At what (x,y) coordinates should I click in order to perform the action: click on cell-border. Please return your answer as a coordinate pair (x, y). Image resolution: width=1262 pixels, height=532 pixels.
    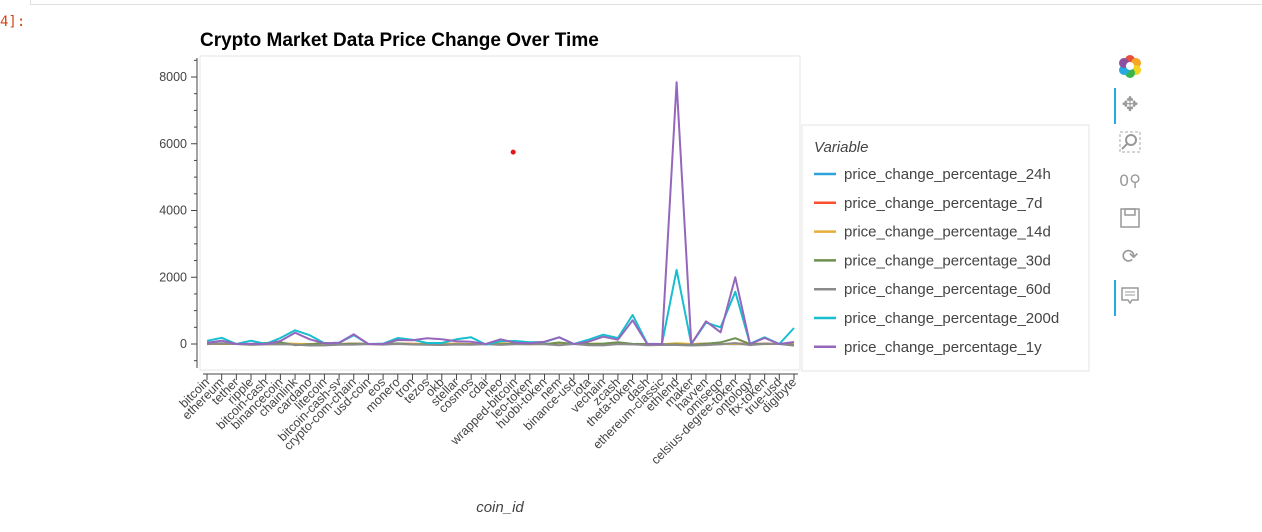
    Looking at the image, I should click on (646, 2).